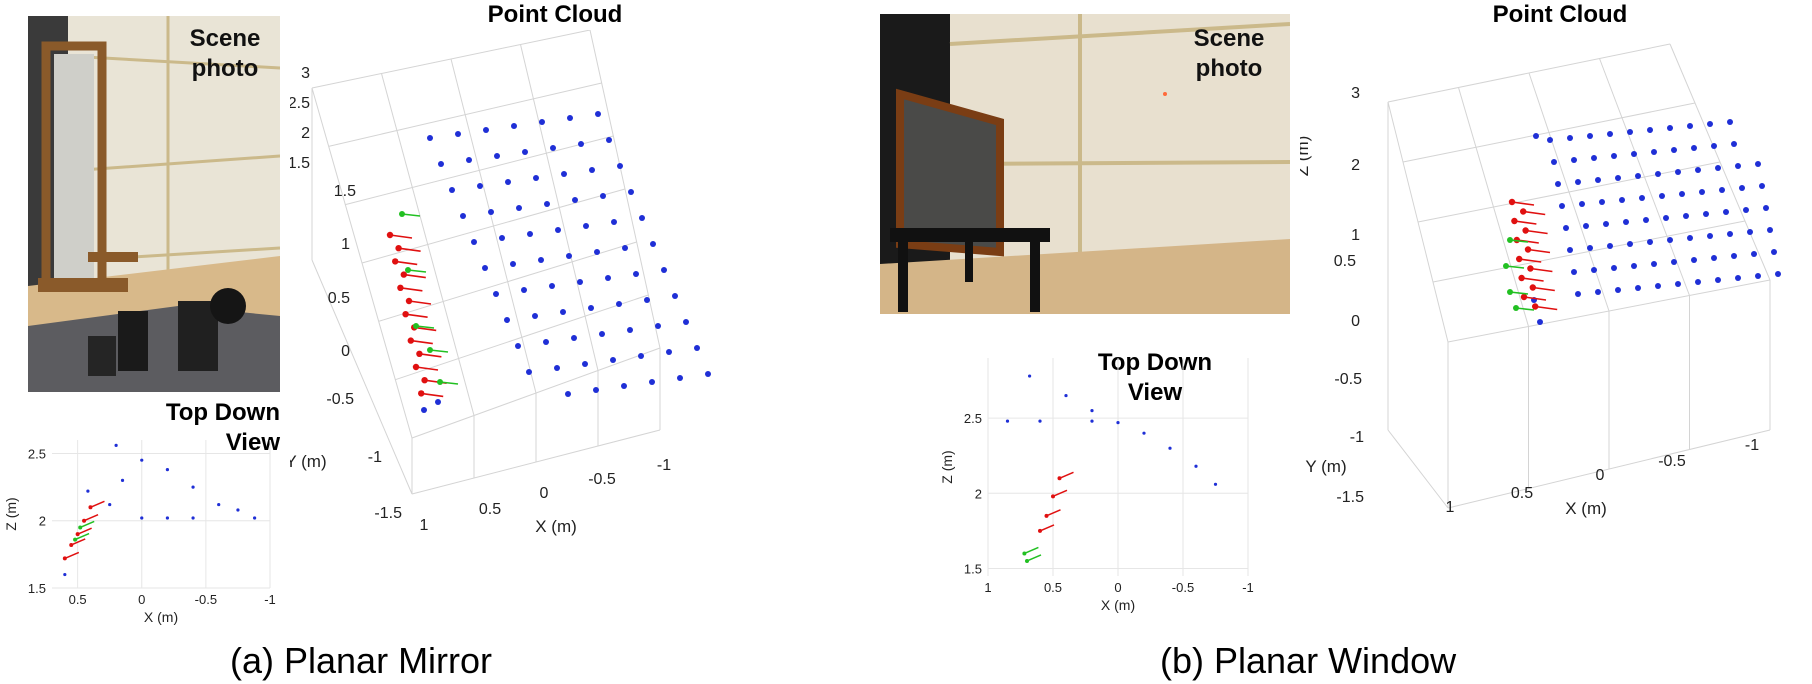 This screenshot has width=1812, height=684. What do you see at coordinates (1096, 485) in the screenshot?
I see `topdown-chart-window: 1 0.5 0 -0.5 -1 1.5 2 2.5 X (m) Z (m)` at bounding box center [1096, 485].